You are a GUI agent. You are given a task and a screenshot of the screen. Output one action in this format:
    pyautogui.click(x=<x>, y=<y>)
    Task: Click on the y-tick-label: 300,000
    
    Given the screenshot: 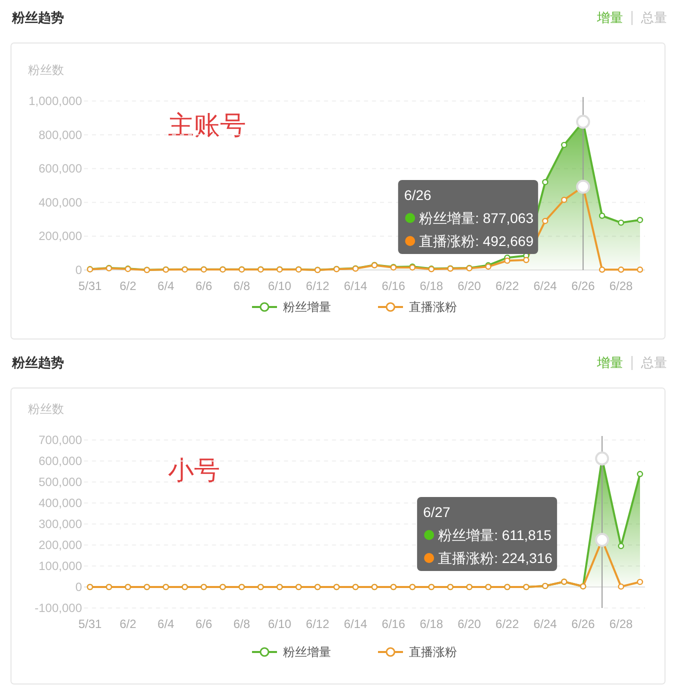 What is the action you would take?
    pyautogui.click(x=60, y=524)
    